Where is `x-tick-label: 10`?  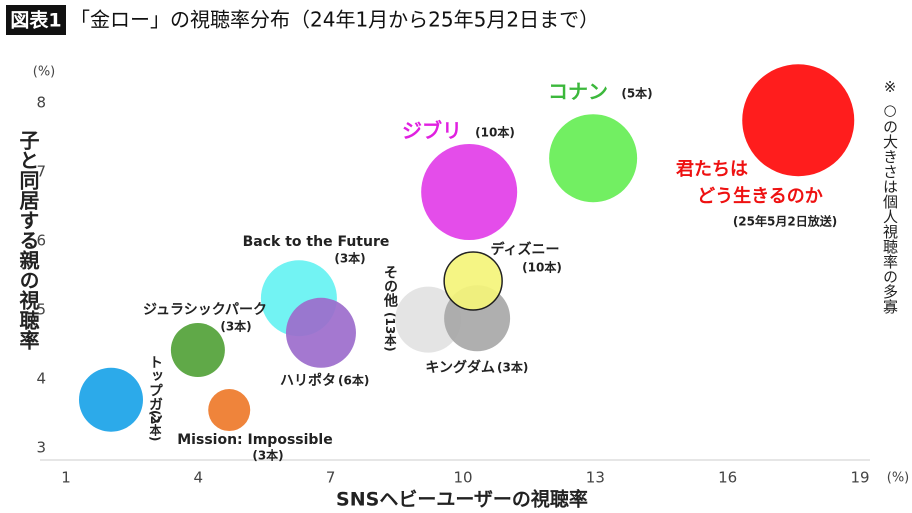
x-tick-label: 10 is located at coordinates (462, 478).